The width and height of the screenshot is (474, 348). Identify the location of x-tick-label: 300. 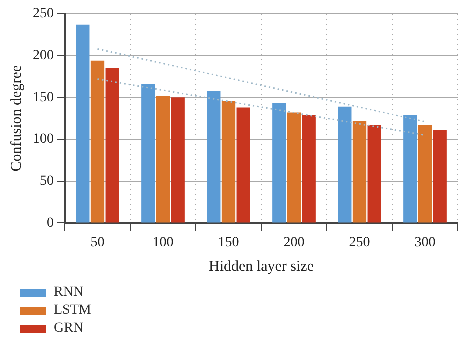
(425, 242).